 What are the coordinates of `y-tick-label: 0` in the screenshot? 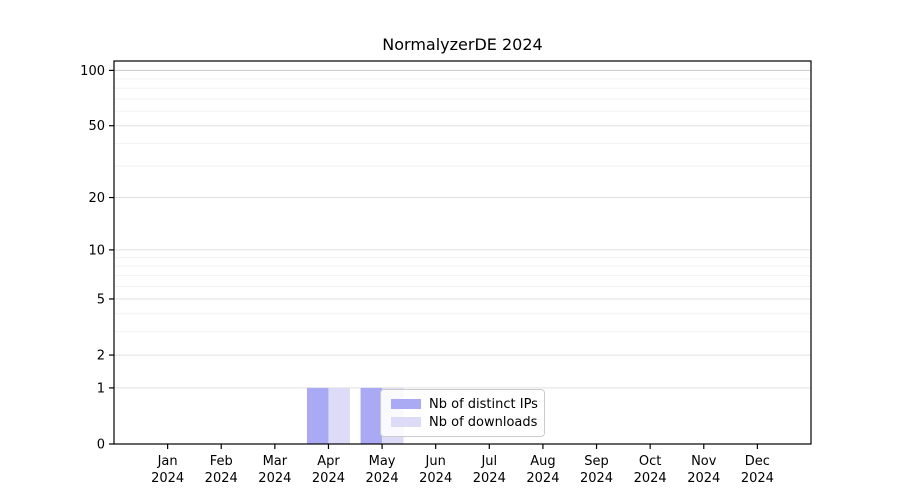 It's located at (101, 445).